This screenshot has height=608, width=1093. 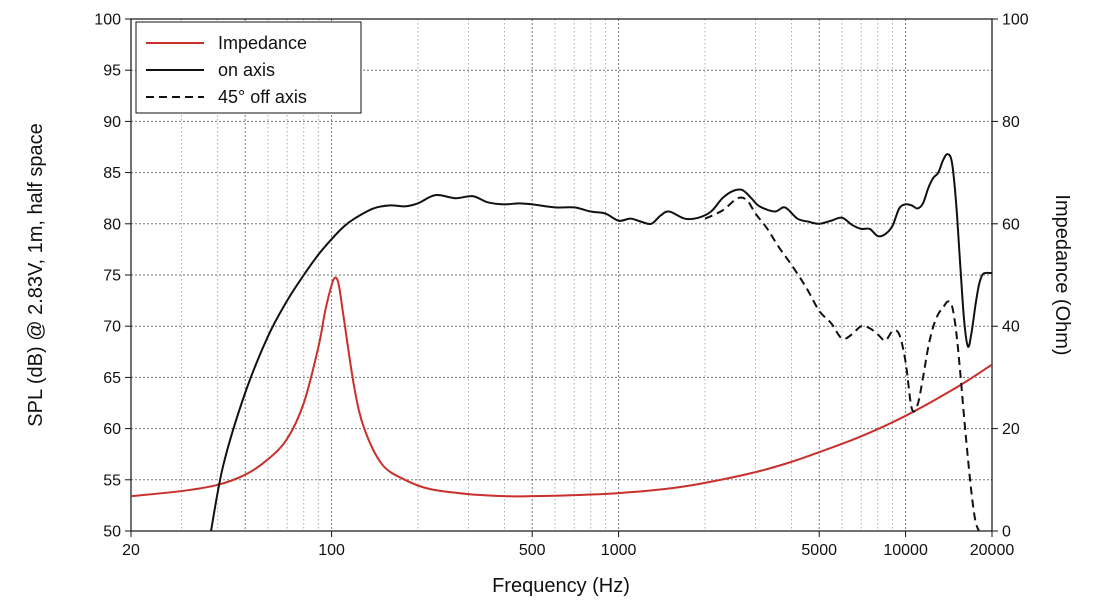 I want to click on y-tick-label: 85, so click(x=112, y=173).